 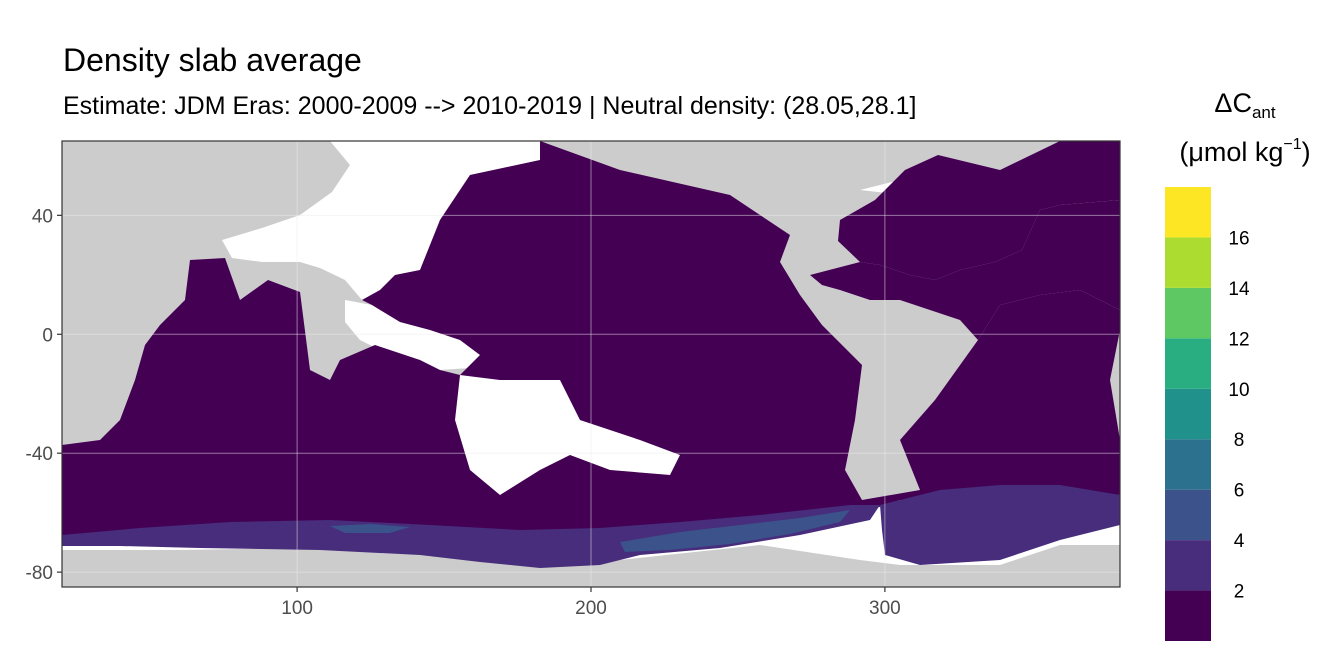 I want to click on legend-break-label: 2, so click(x=1239, y=592).